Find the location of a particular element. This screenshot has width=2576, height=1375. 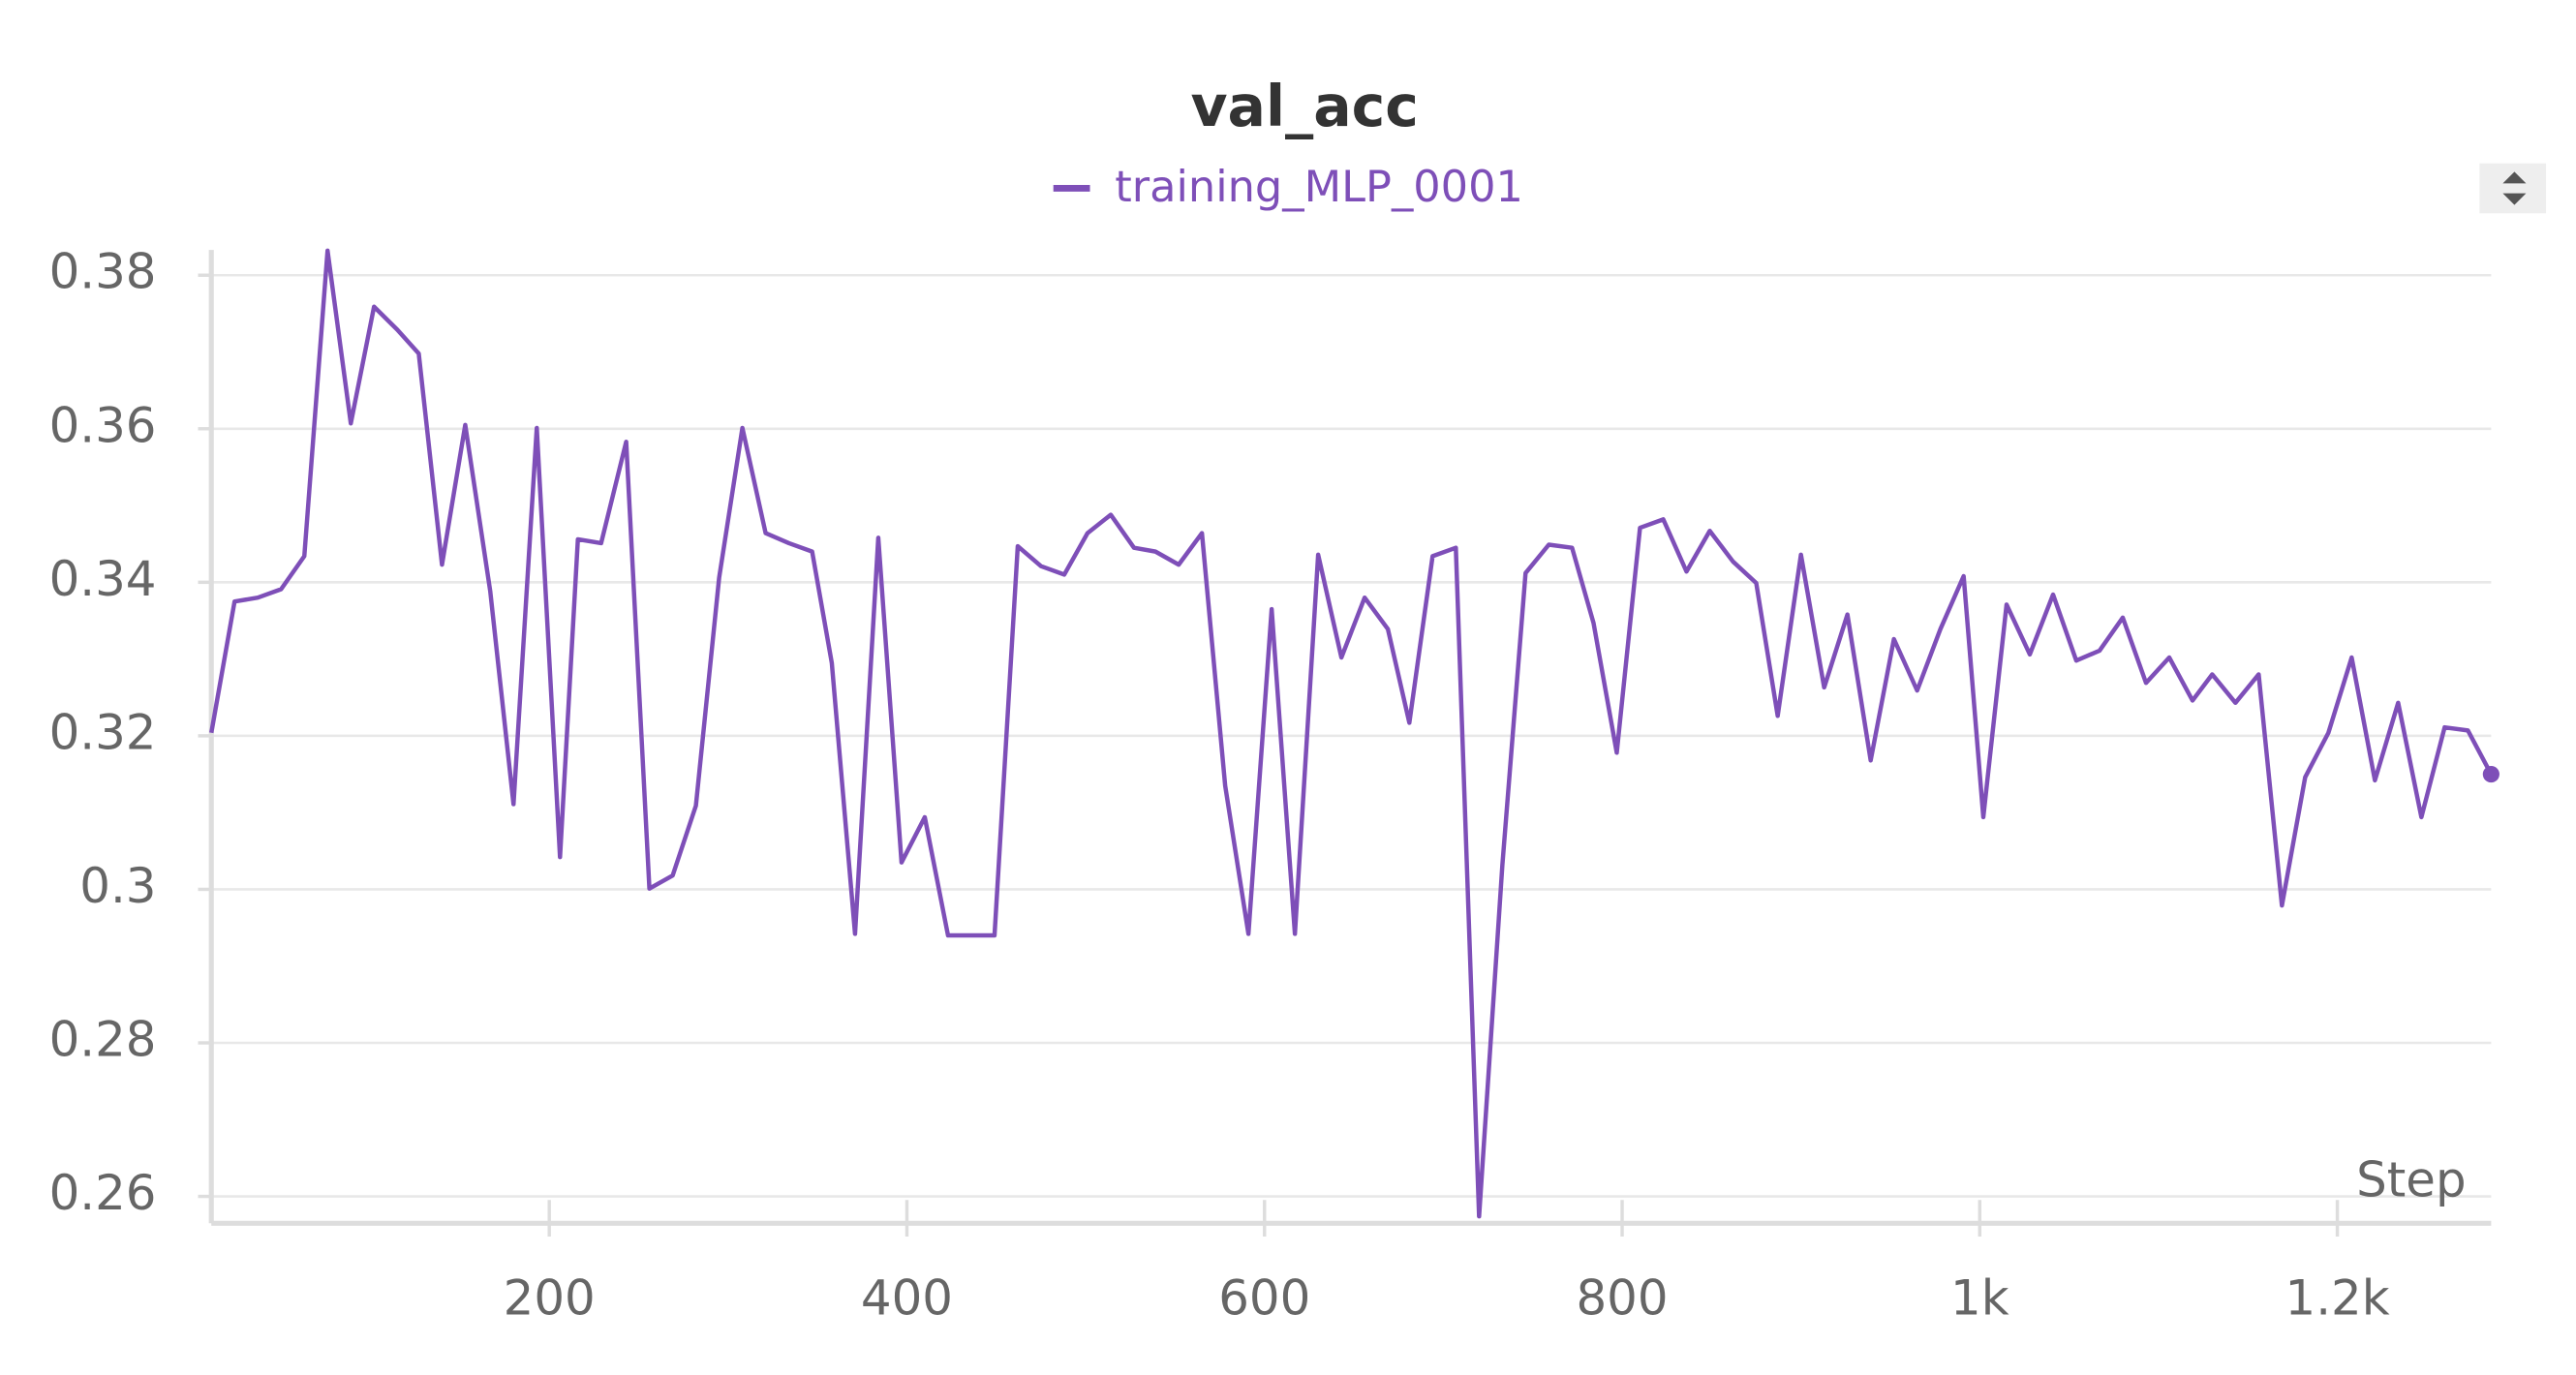

end-point is located at coordinates (2490, 774).